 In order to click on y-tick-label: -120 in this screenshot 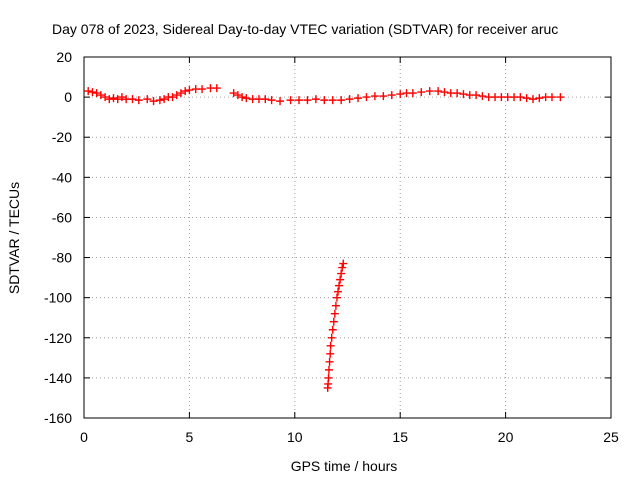, I will do `click(58, 338)`.